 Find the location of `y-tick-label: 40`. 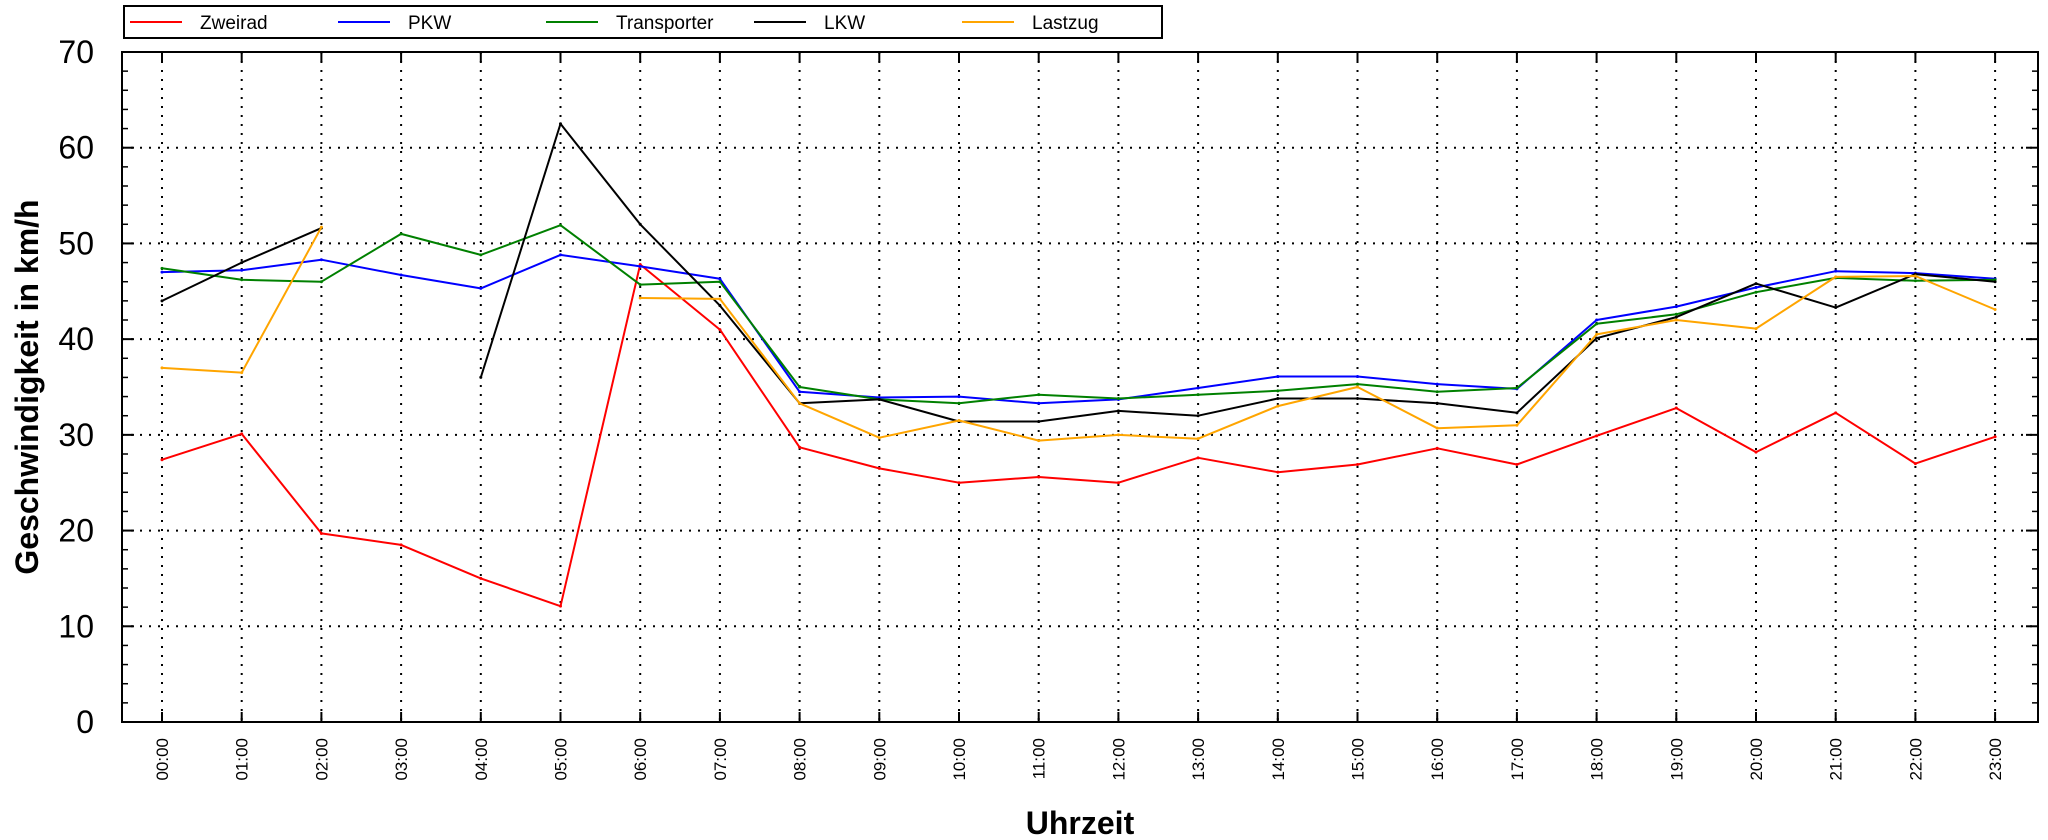

y-tick-label: 40 is located at coordinates (76, 339).